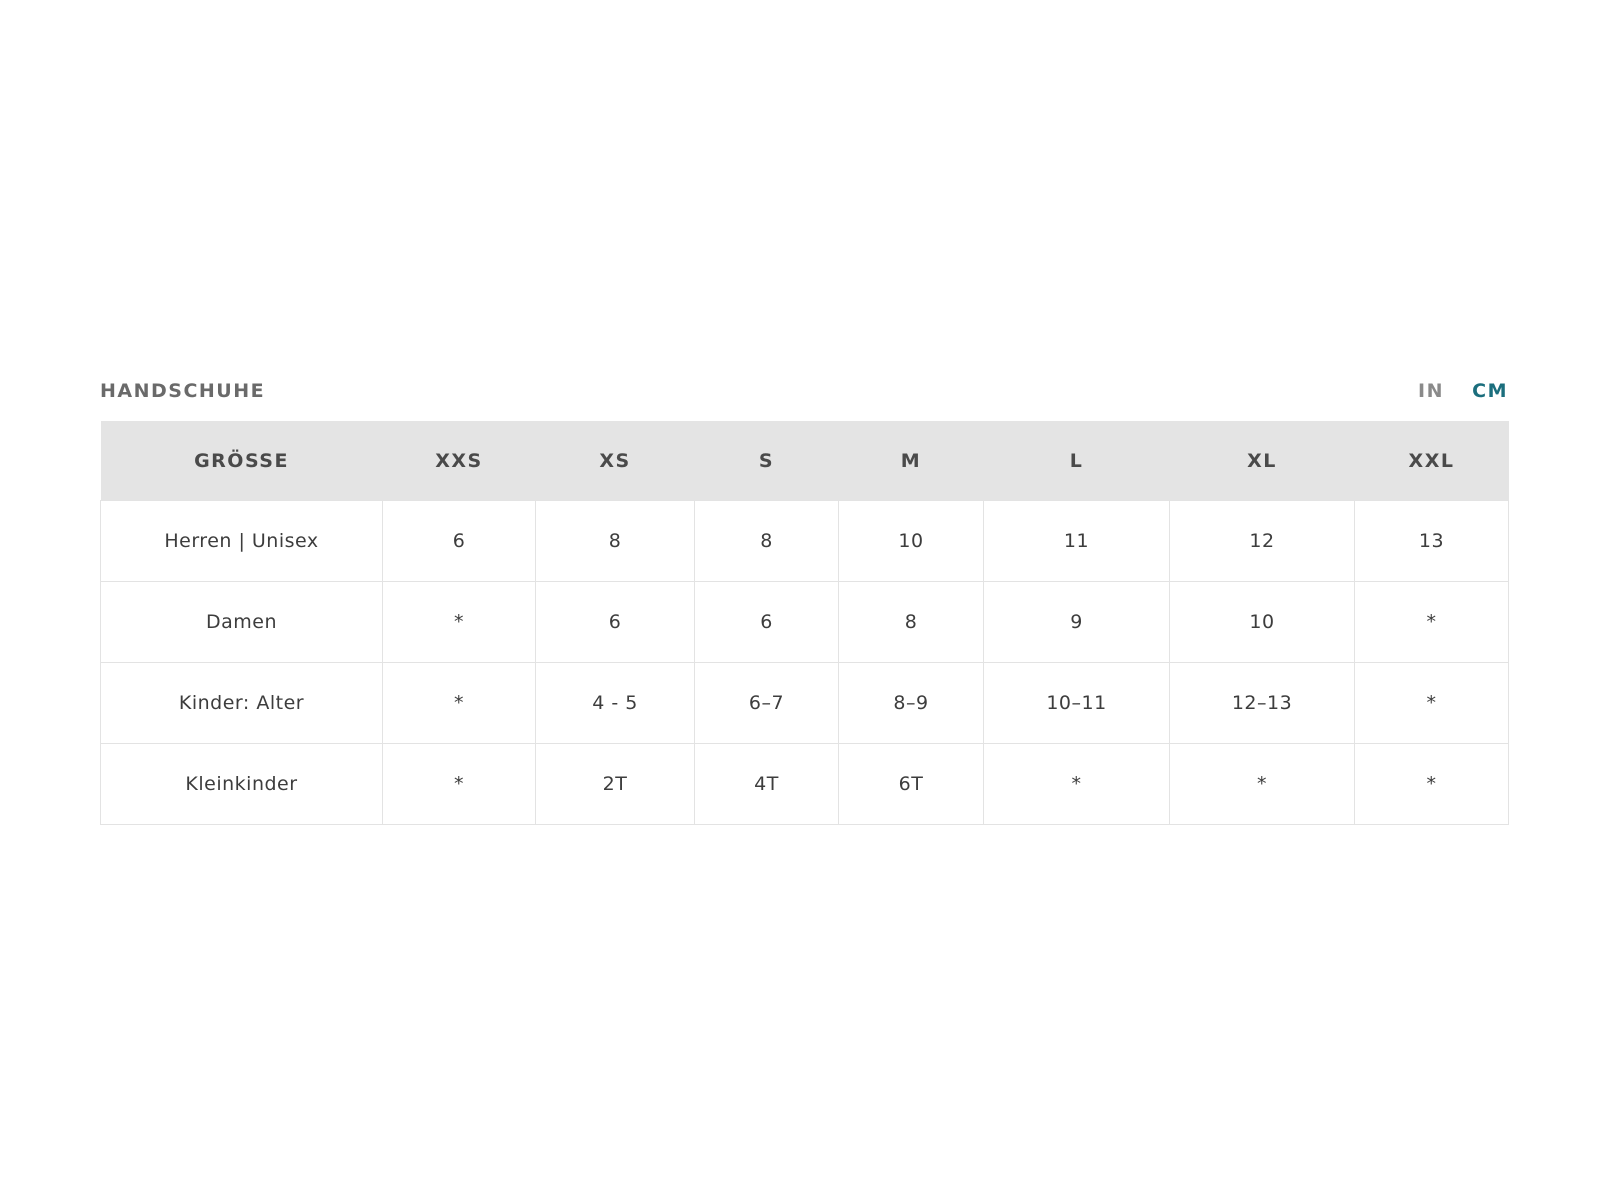 Image resolution: width=1600 pixels, height=1200 pixels. Describe the element at coordinates (1076, 541) in the screenshot. I see `table-cell: 11` at that location.